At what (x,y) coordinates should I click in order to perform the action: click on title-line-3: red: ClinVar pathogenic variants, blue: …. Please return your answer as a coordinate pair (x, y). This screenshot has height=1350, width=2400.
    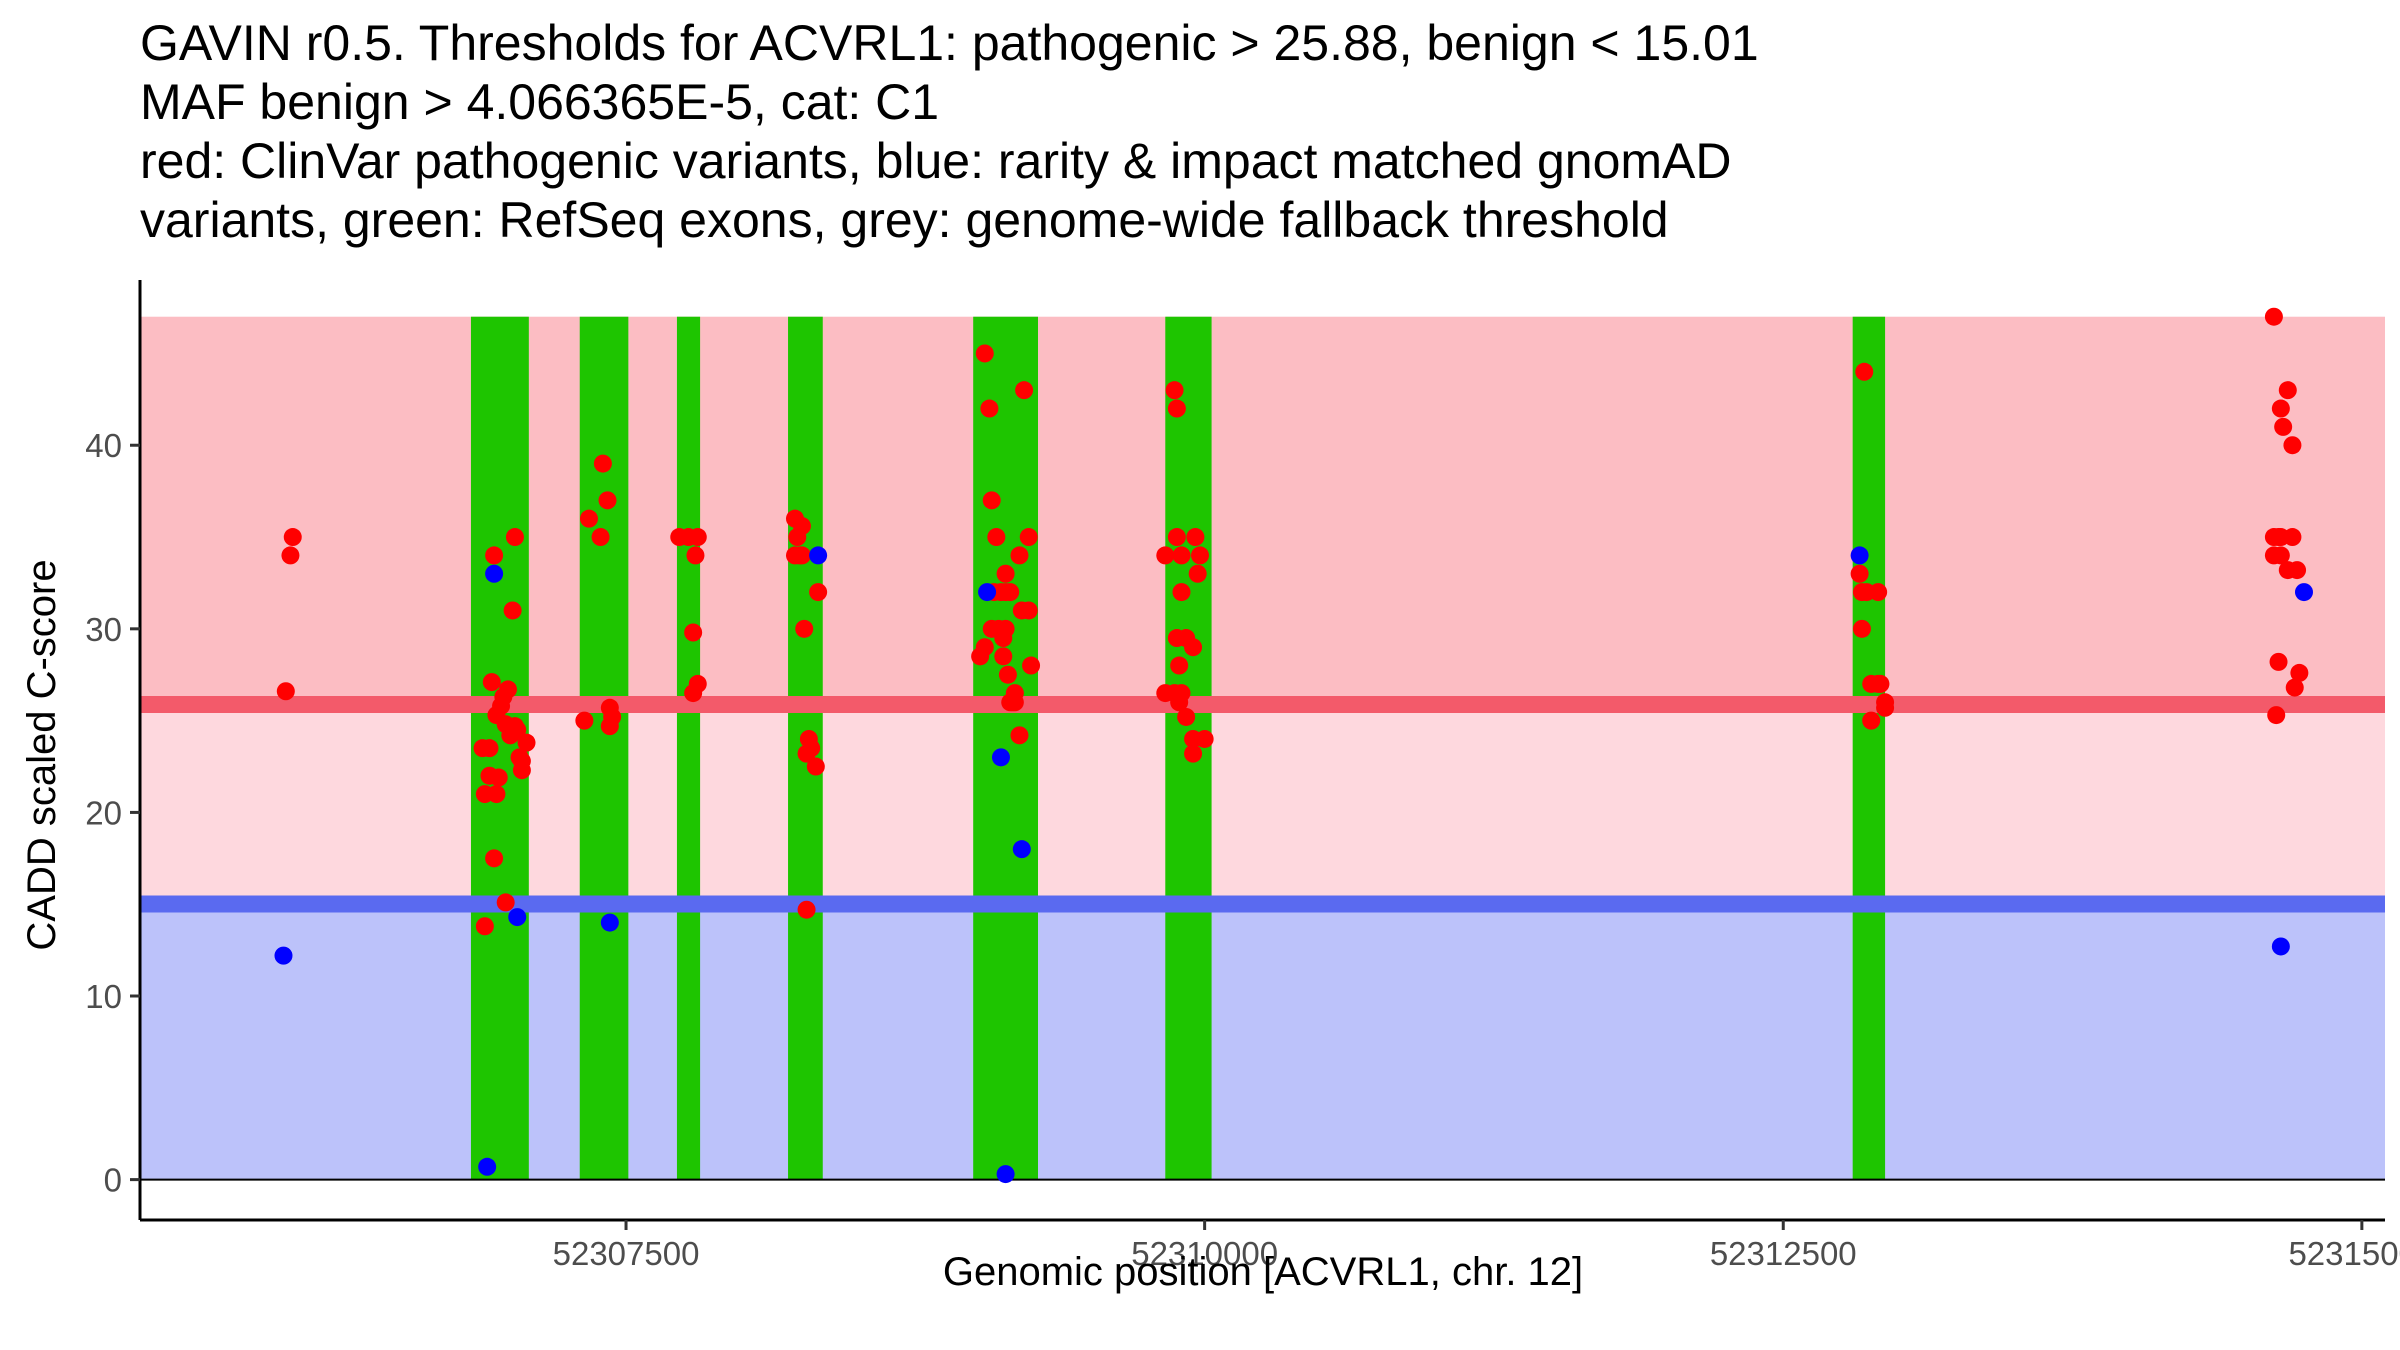
    Looking at the image, I should click on (936, 161).